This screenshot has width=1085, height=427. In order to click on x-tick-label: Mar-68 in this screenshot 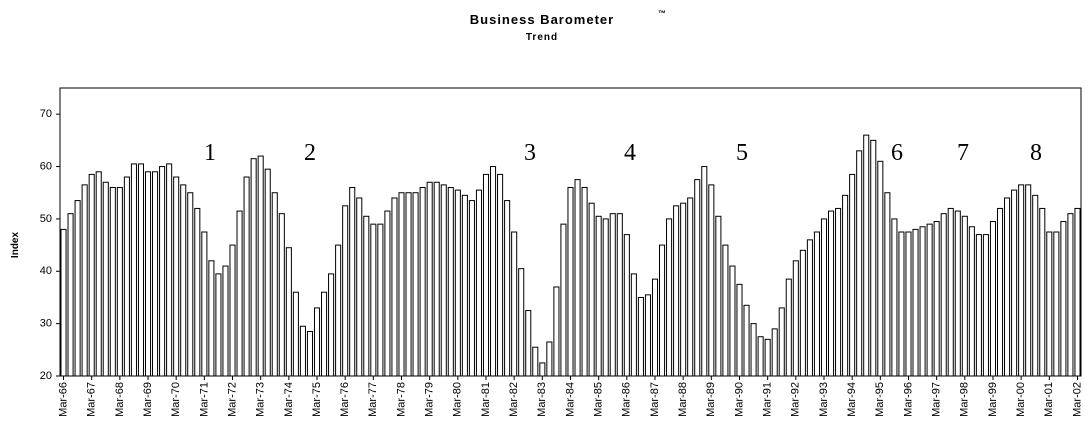, I will do `click(120, 399)`.